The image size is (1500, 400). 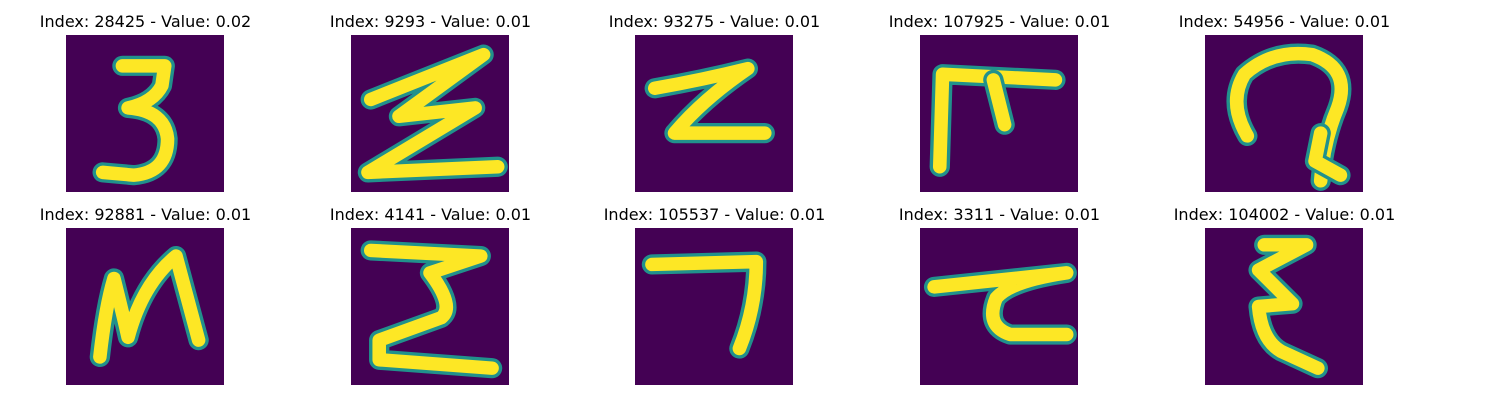 I want to click on image-panel: Index: 93275 - Value: 0.01, so click(x=714, y=107).